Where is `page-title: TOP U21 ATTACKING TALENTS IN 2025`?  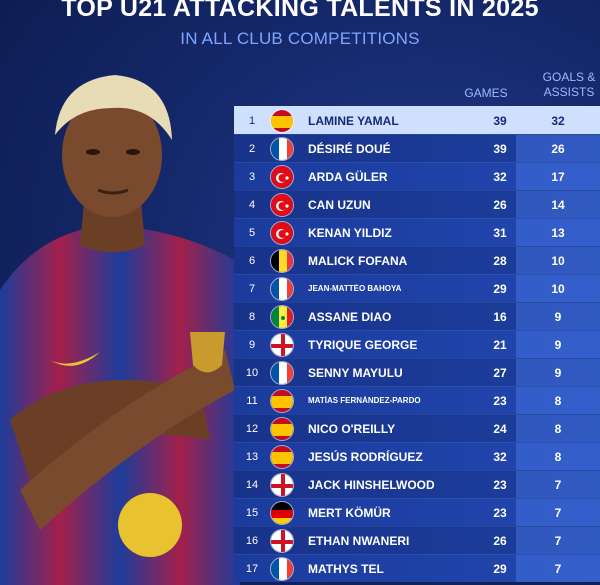 page-title: TOP U21 ATTACKING TALENTS IN 2025 is located at coordinates (300, 11).